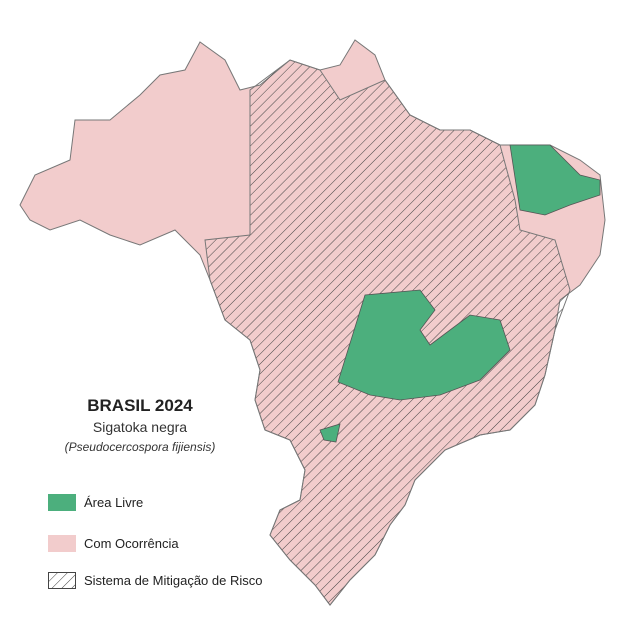 This screenshot has height=621, width=624. Describe the element at coordinates (330, 433) in the screenshot. I see `free-area-southwest` at that location.